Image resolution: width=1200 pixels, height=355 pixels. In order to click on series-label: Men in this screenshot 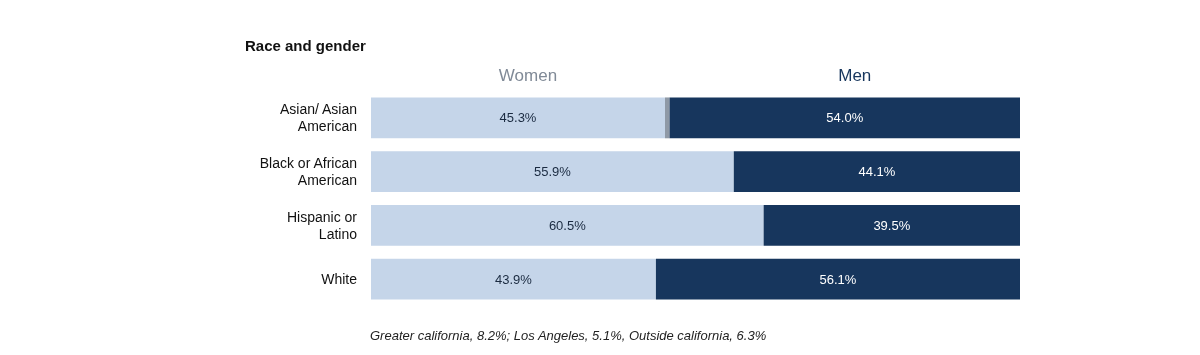, I will do `click(855, 75)`.